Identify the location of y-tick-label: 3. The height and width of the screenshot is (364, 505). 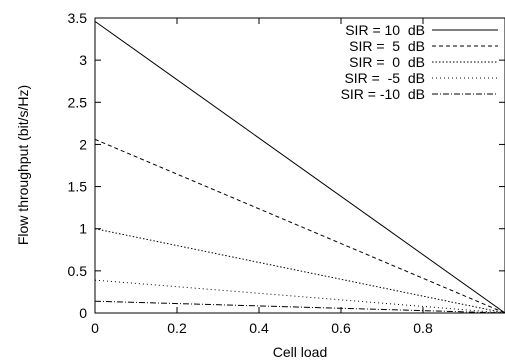
(83, 60).